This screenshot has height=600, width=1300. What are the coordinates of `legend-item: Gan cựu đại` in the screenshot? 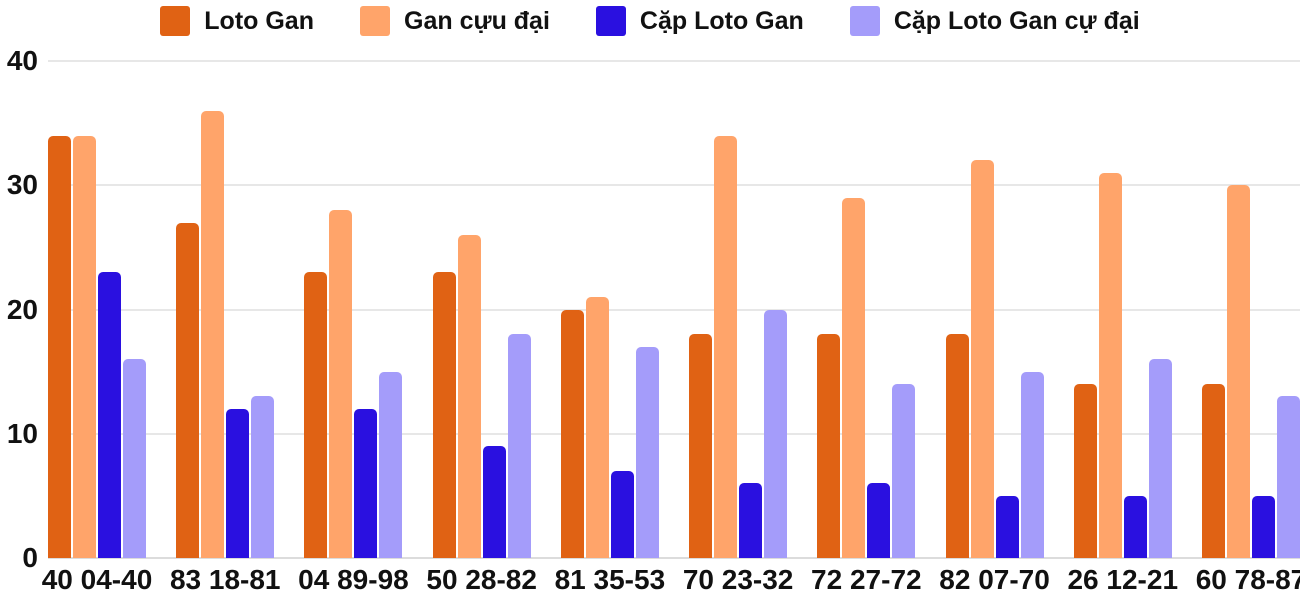 It's located at (455, 21).